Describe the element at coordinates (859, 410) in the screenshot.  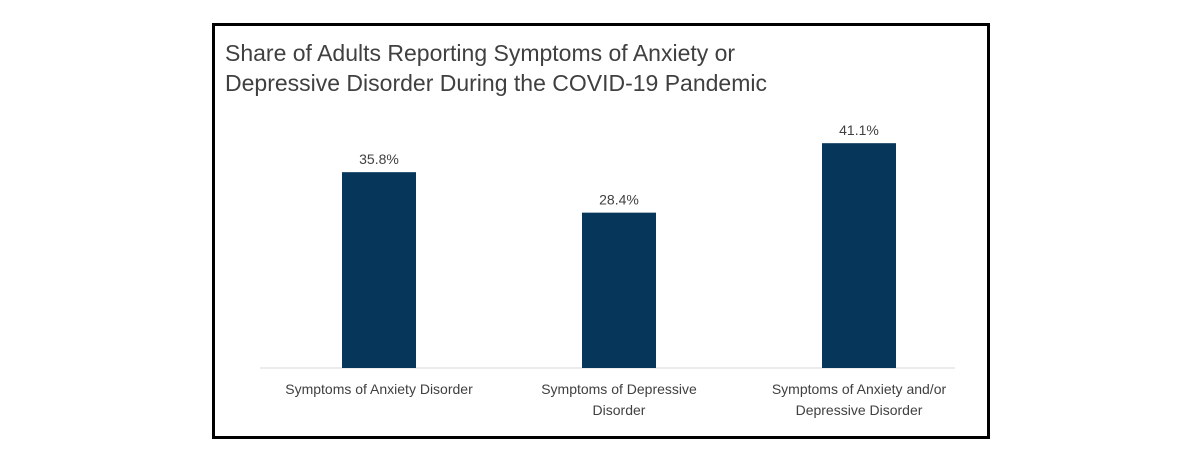
I see `category-label-3-line-2: Depressive Disorder` at that location.